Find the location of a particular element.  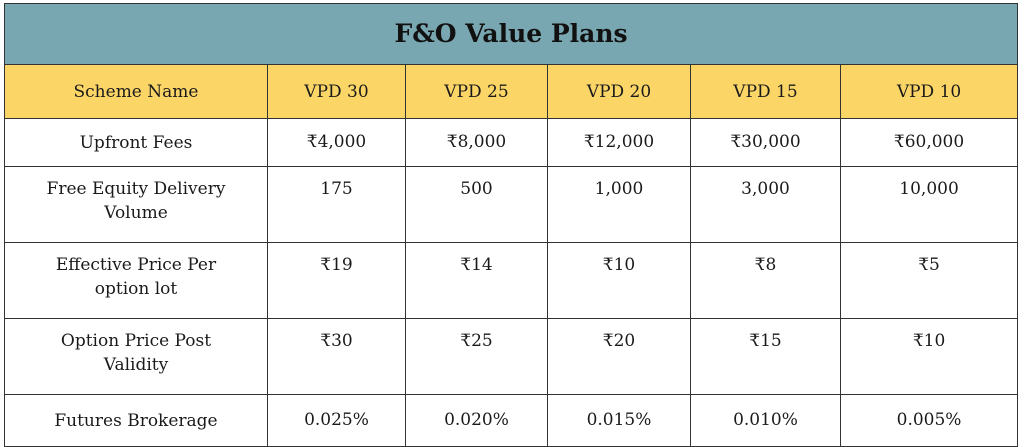

table-cell: ₹60,000 is located at coordinates (929, 142).